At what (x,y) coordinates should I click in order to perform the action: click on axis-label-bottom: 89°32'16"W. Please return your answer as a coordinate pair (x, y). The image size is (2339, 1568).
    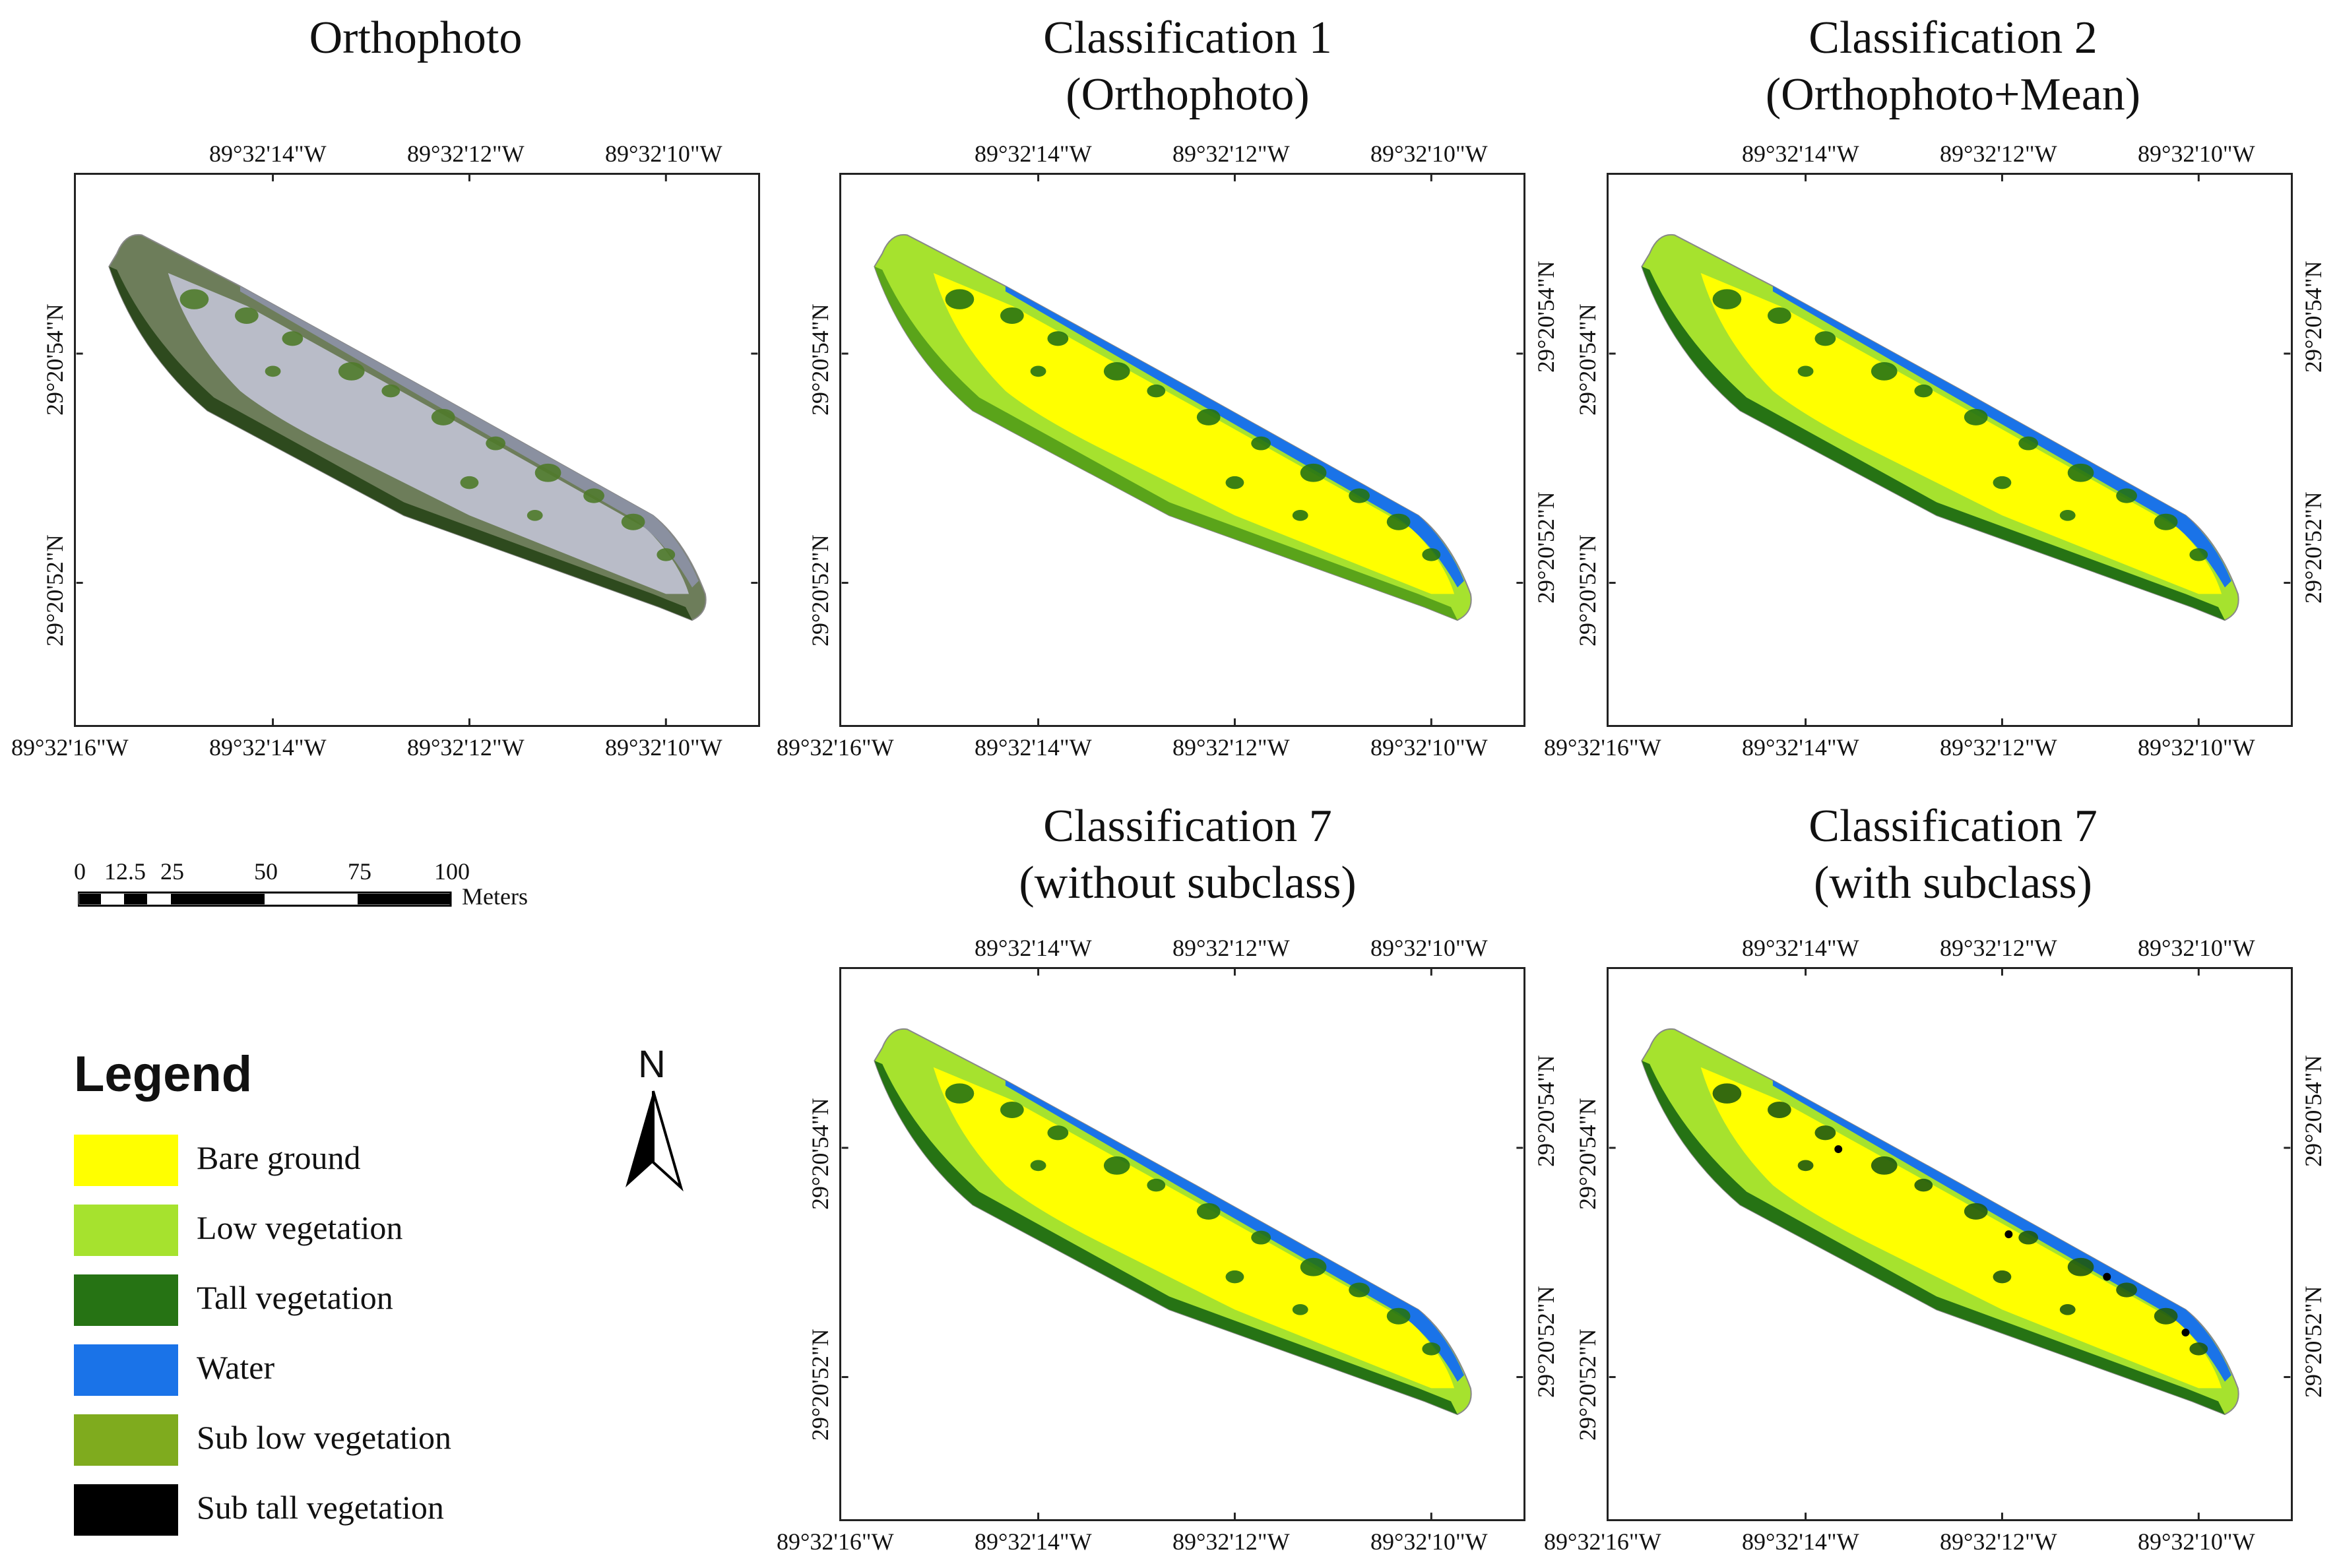
    Looking at the image, I should click on (1603, 747).